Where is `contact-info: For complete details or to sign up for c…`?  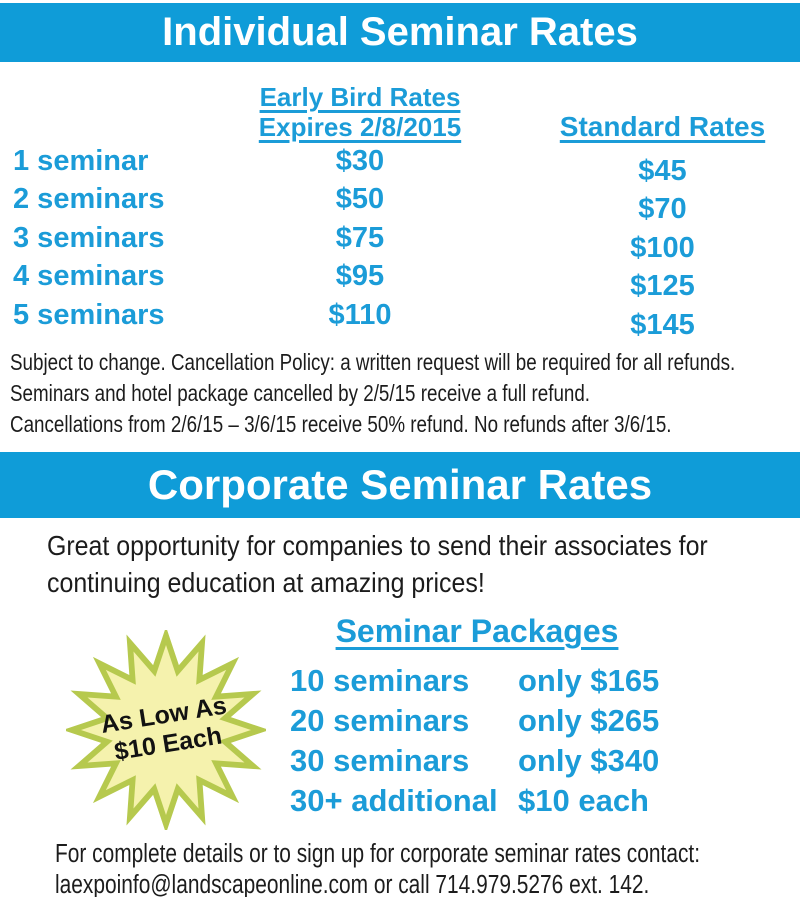
contact-info: For complete details or to sign up for c… is located at coordinates (377, 868).